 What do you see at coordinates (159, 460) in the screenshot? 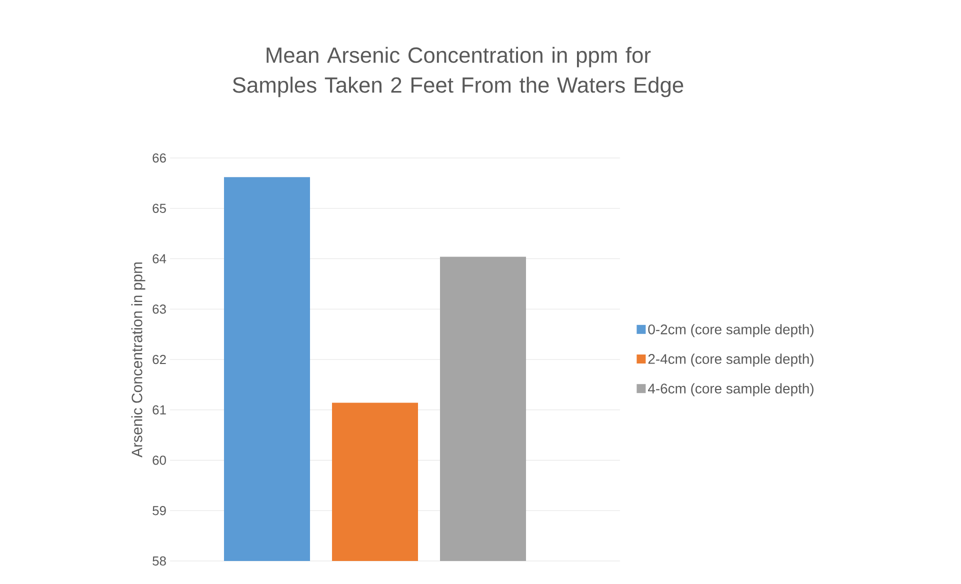
I see `y-tick-label: 60` at bounding box center [159, 460].